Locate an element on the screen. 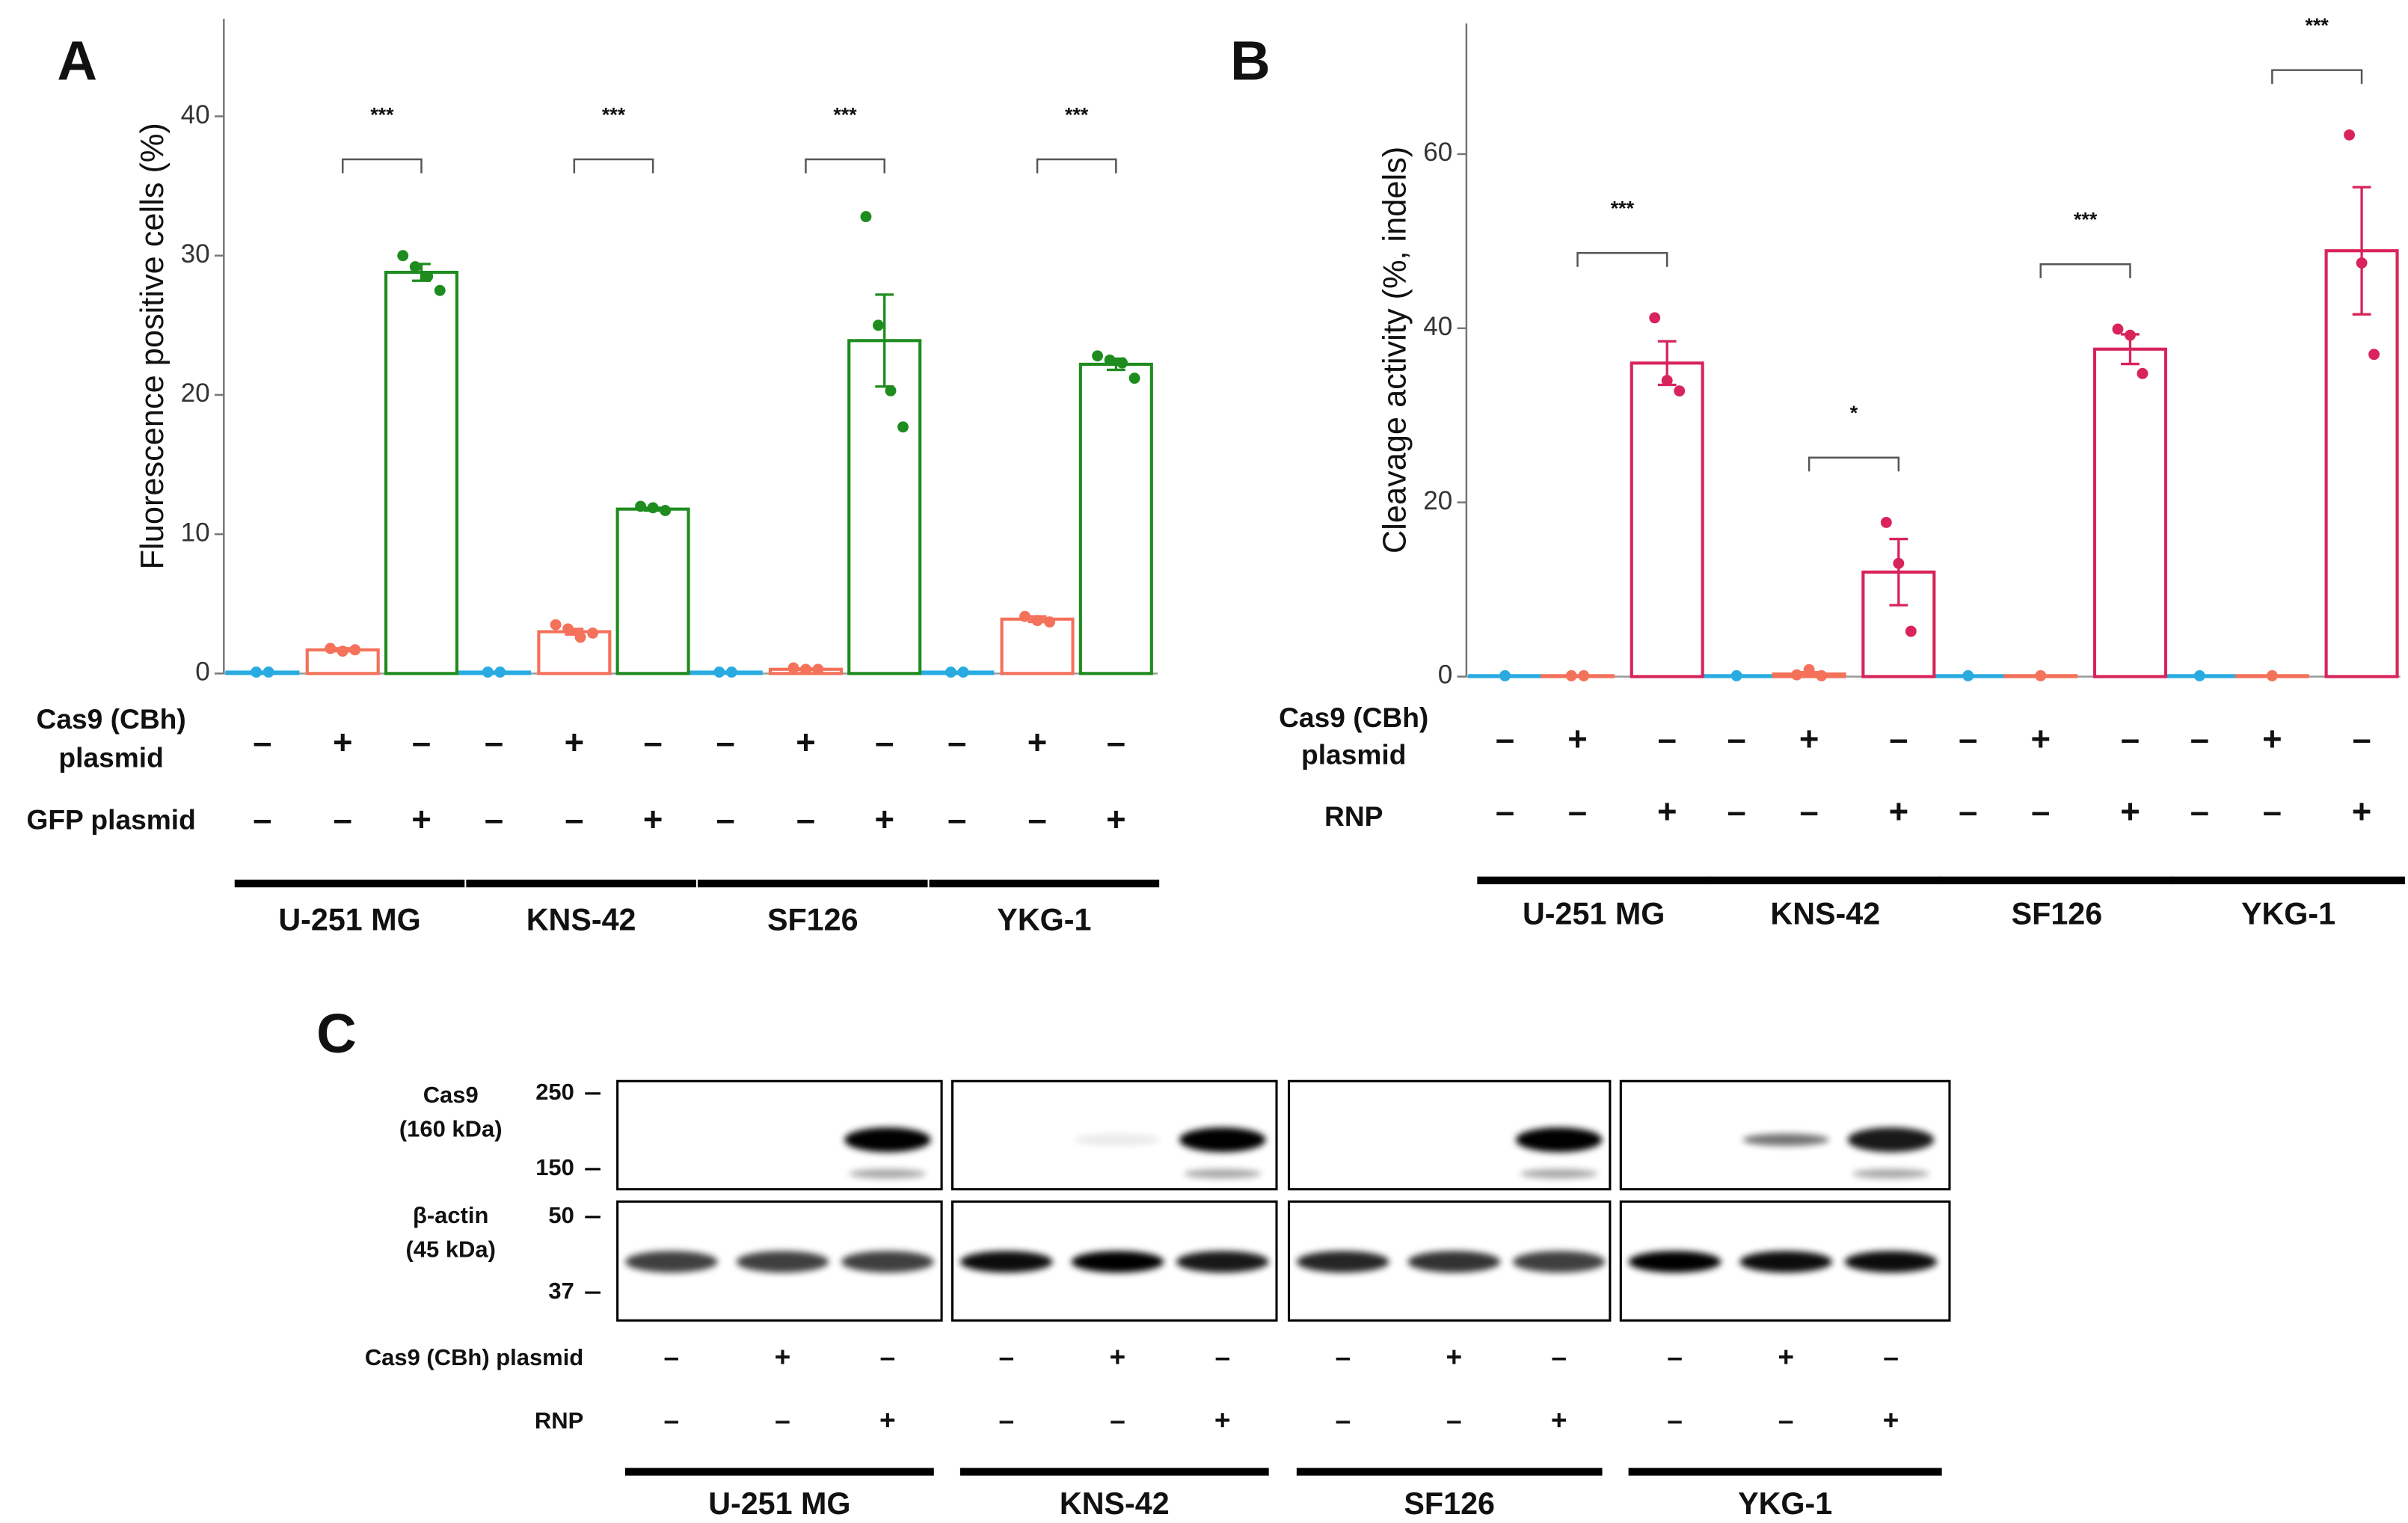 The image size is (2408, 1523). y-tick-label: 60 is located at coordinates (1437, 152).